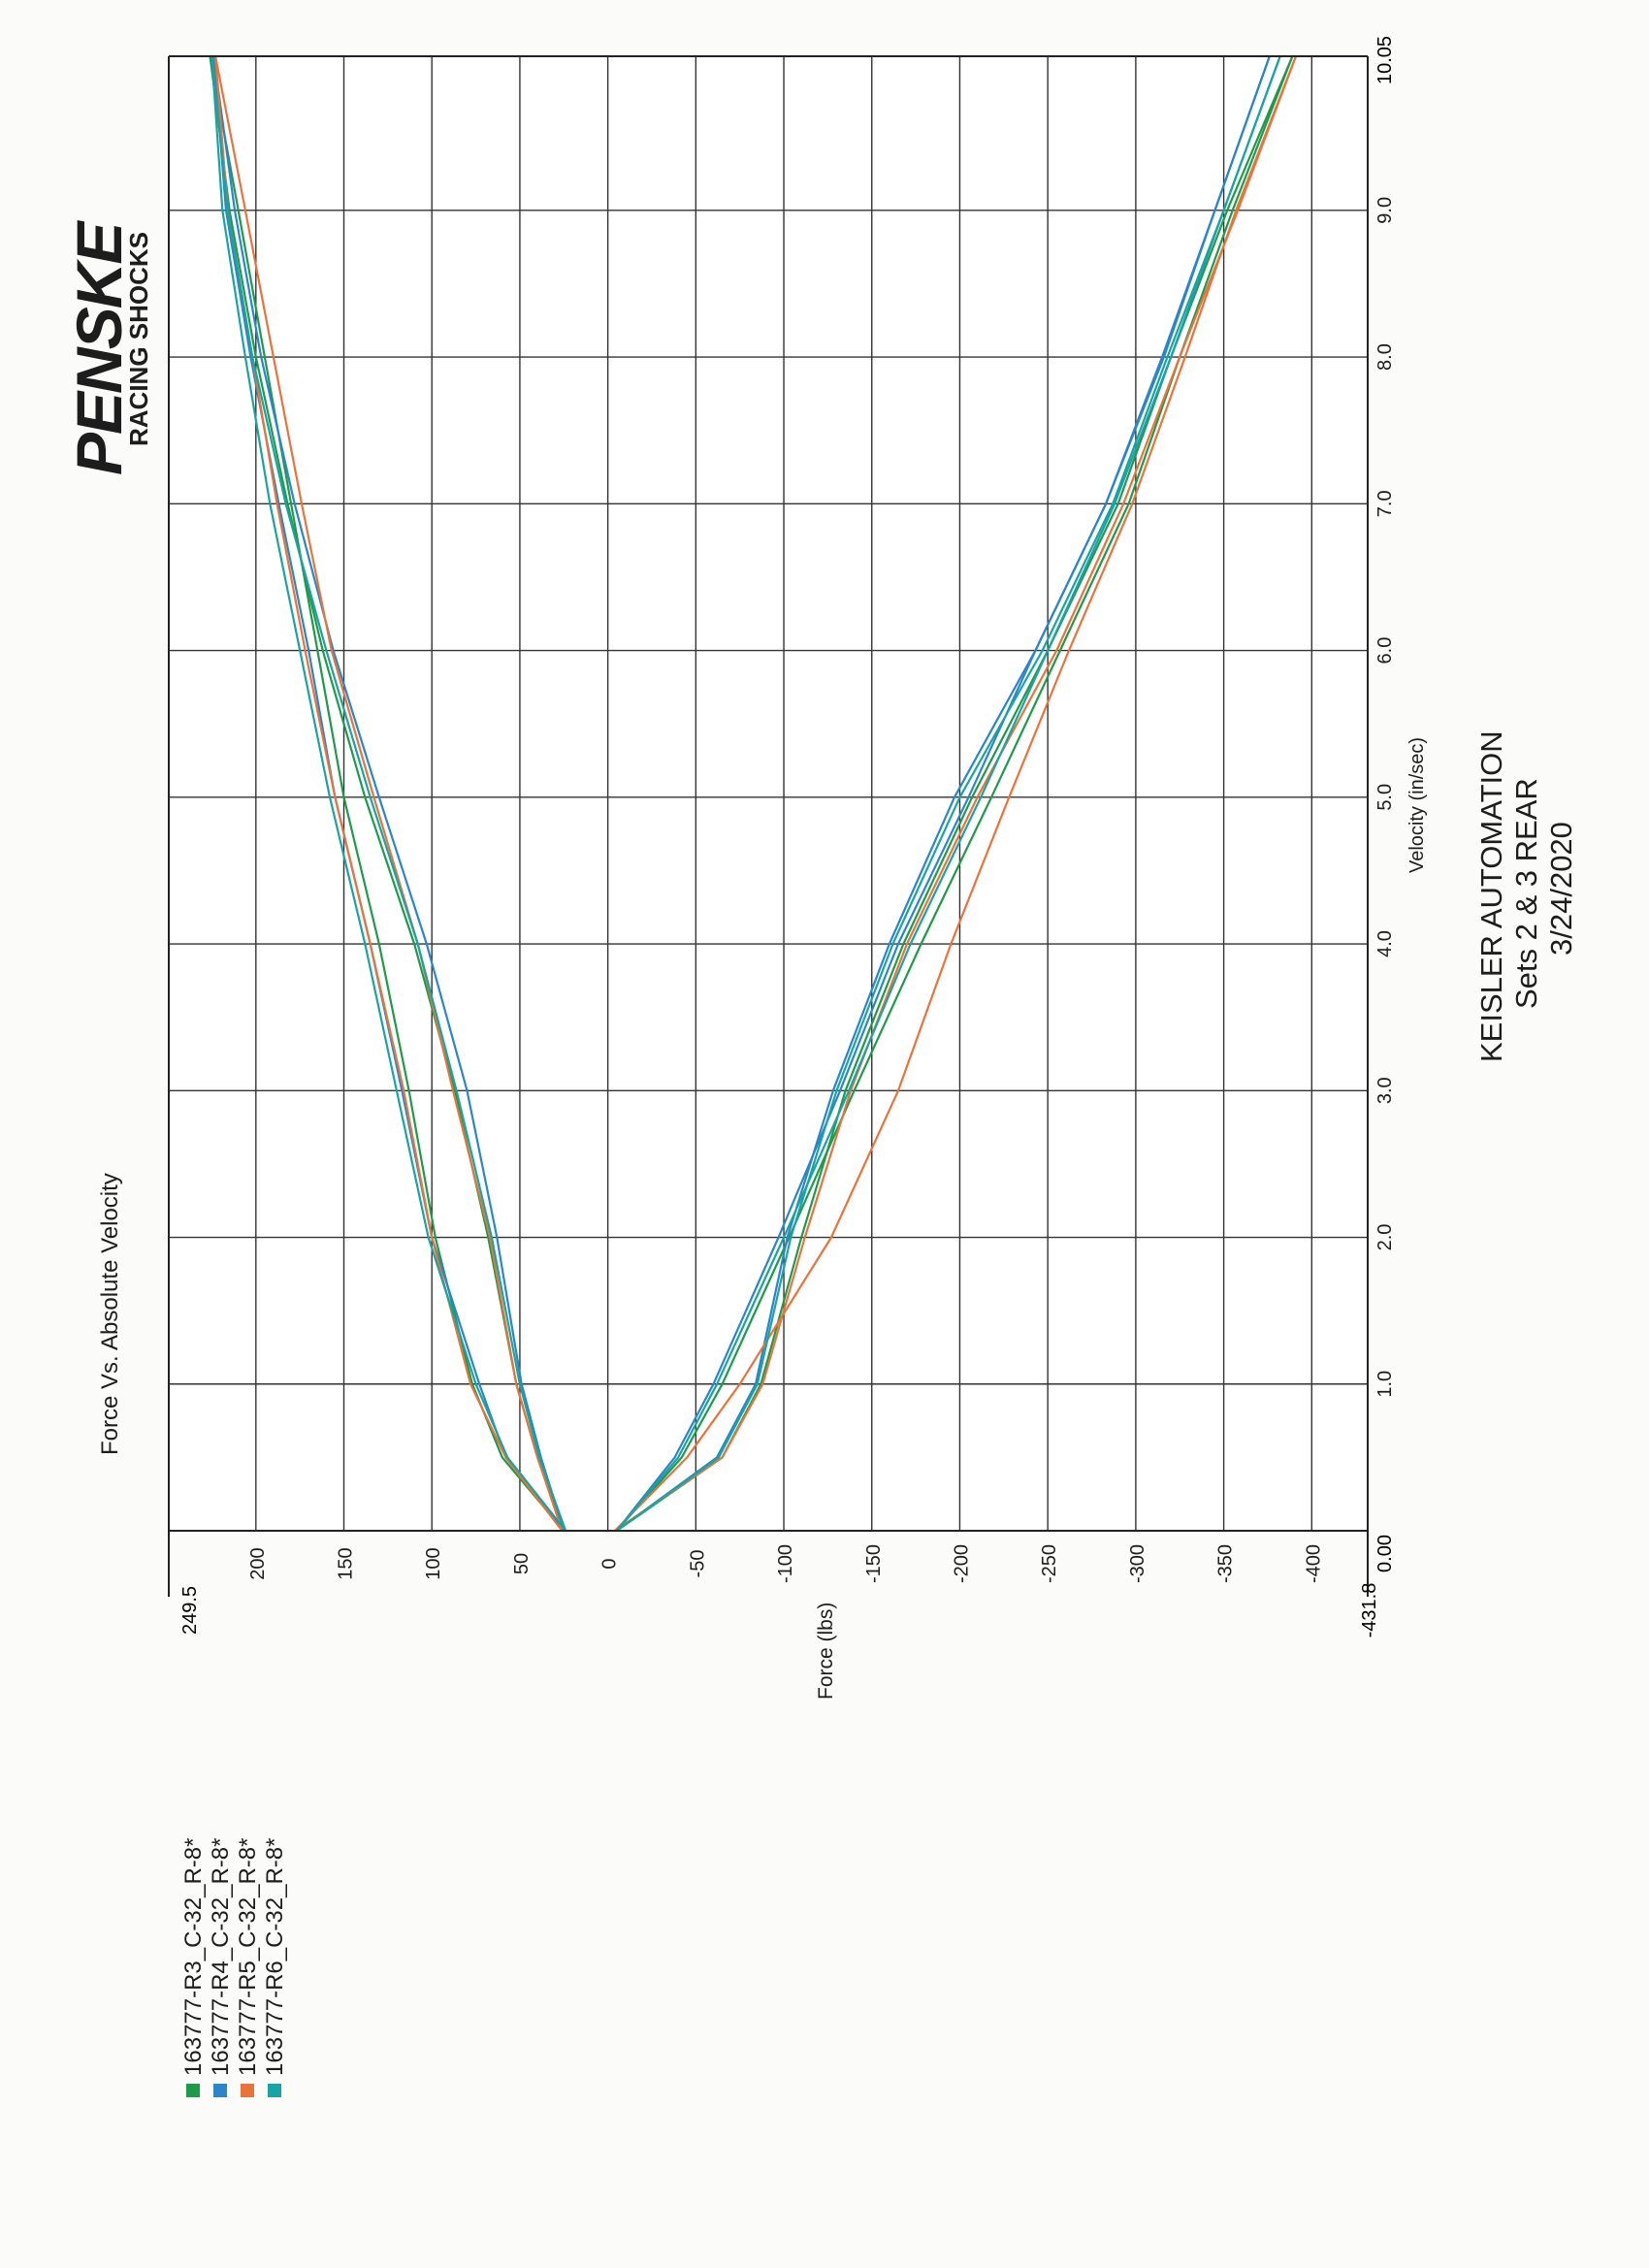 The width and height of the screenshot is (1649, 2268). I want to click on x-tick-label: 7.0, so click(1385, 503).